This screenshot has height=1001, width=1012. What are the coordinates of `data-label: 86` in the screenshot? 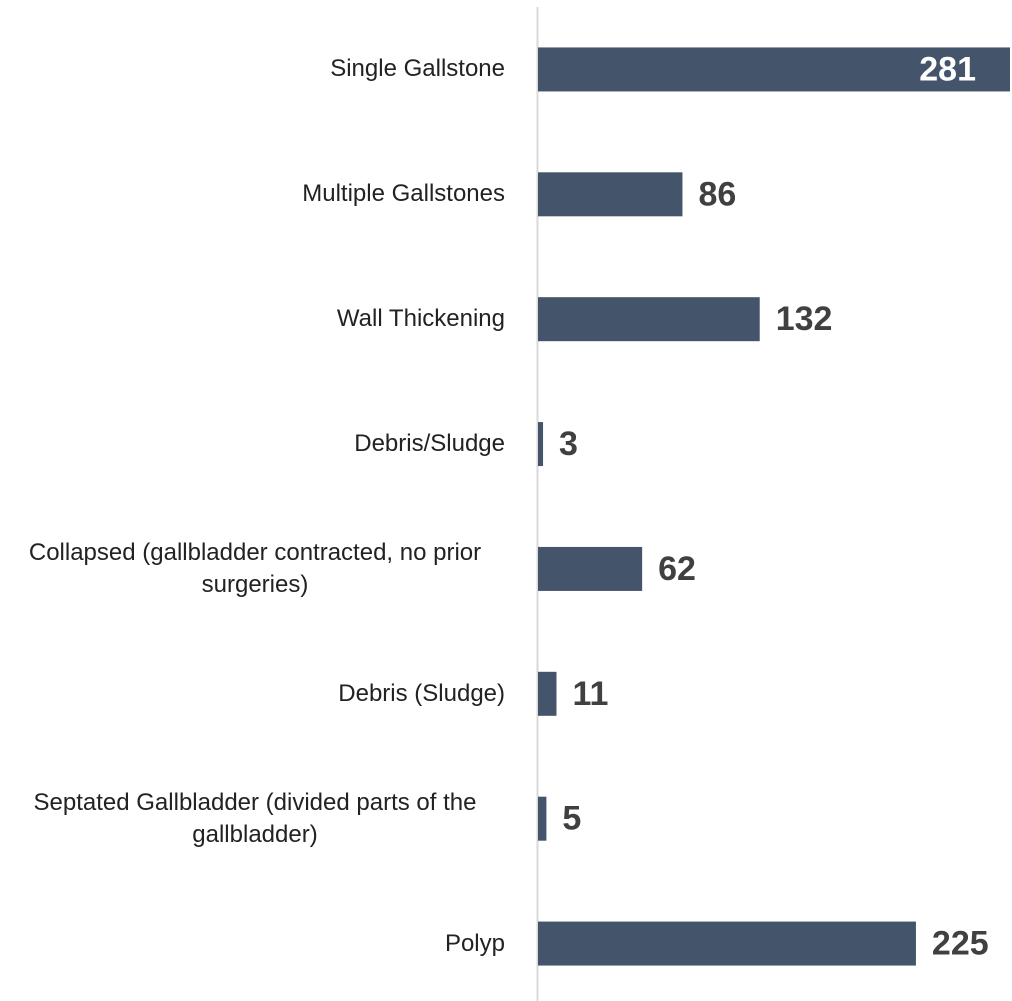 It's located at (717, 194).